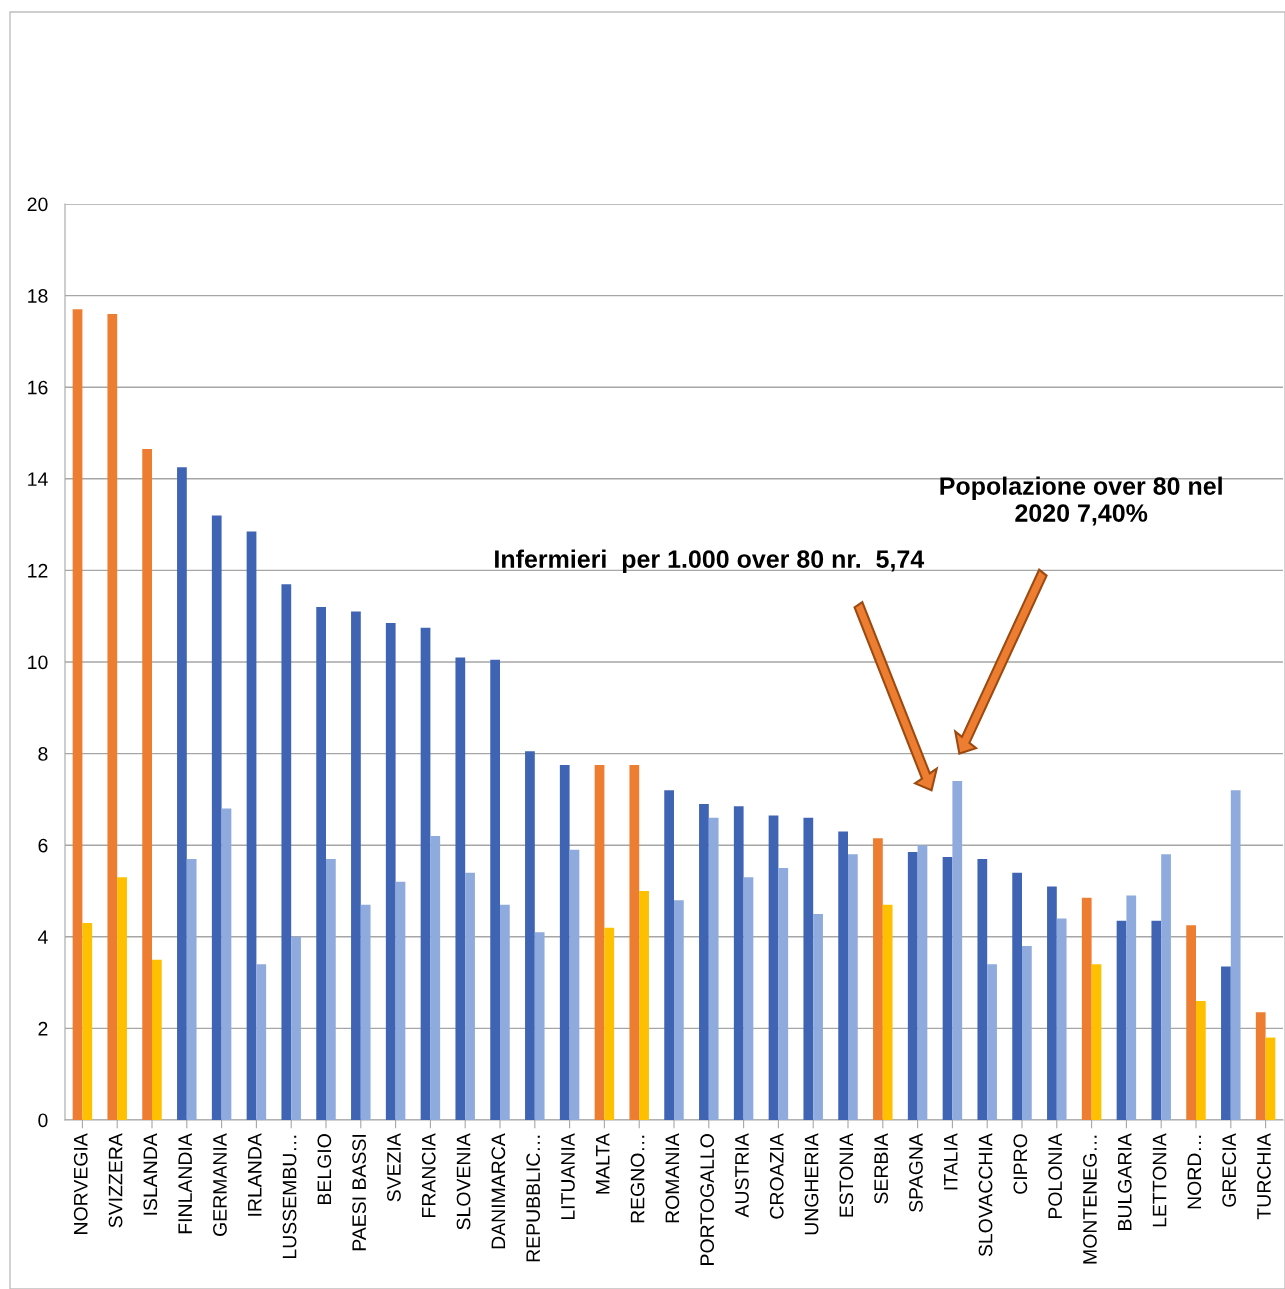 The width and height of the screenshot is (1285, 1289). Describe the element at coordinates (1159, 1180) in the screenshot. I see `x-tick-label: LETTONIA` at that location.